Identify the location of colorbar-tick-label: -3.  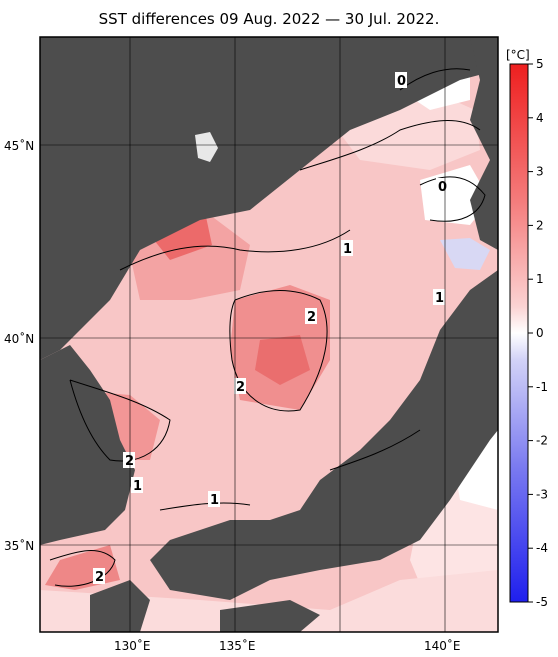
(542, 494).